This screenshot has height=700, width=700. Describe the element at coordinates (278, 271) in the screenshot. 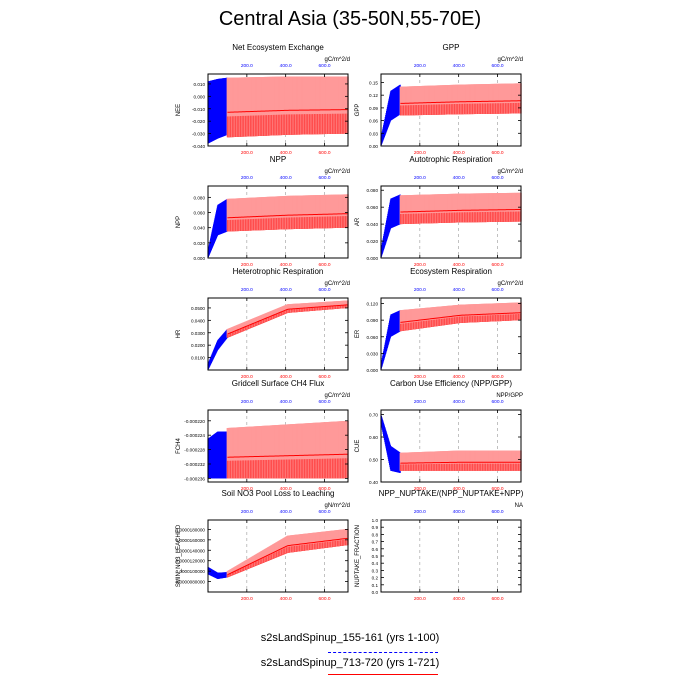

I see `panel-5-title: Heterotrophic Respiration` at that location.